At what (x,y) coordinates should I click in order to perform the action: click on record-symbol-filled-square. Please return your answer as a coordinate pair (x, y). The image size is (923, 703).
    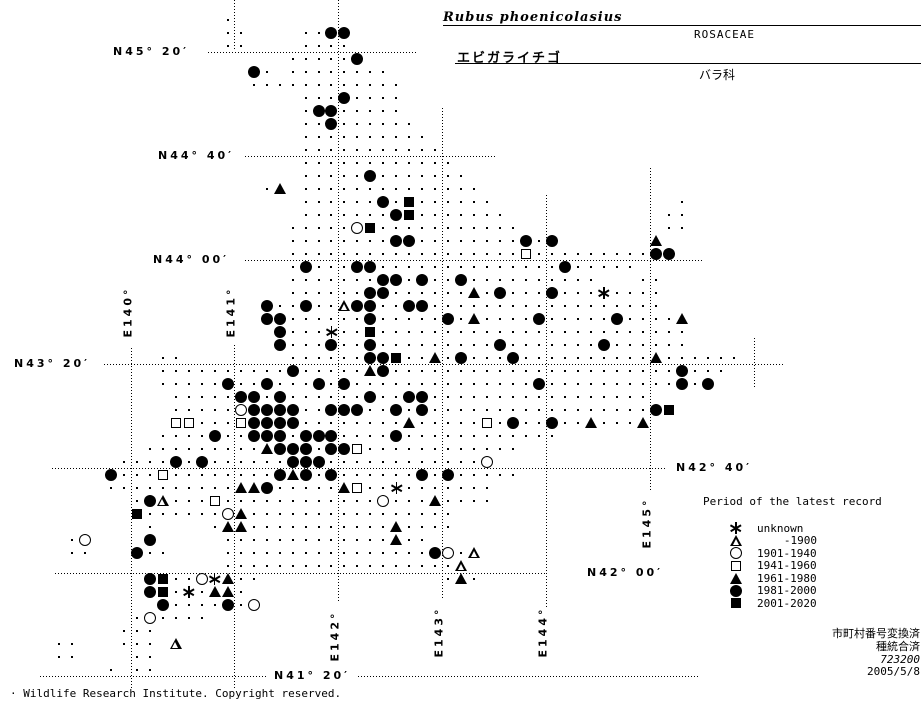
    Looking at the image, I should click on (409, 201).